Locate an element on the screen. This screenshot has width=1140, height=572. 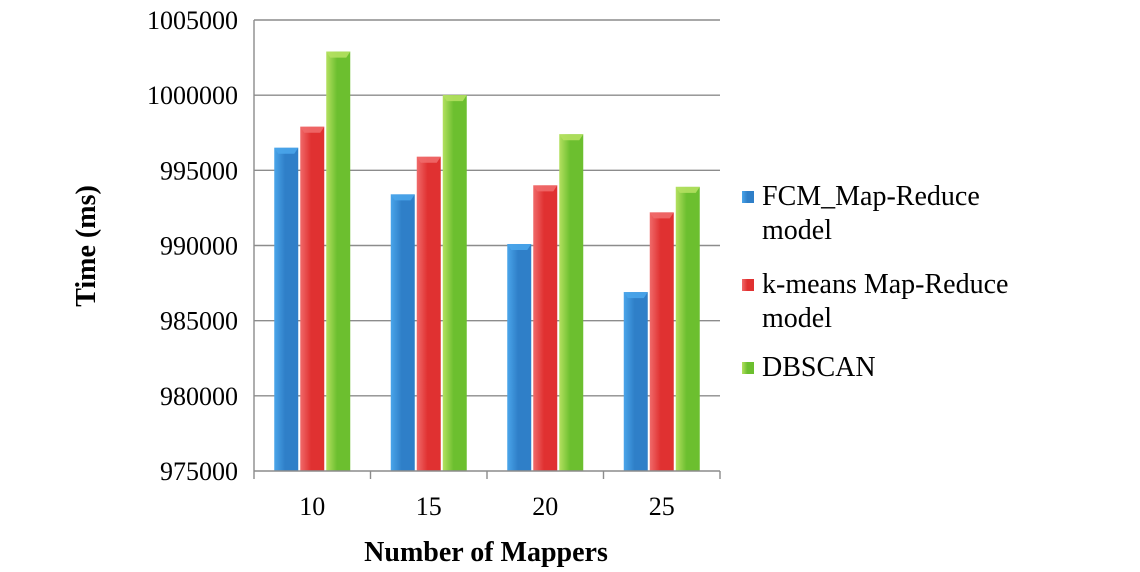
legend-label: FCM_Map-Reduce is located at coordinates (871, 196).